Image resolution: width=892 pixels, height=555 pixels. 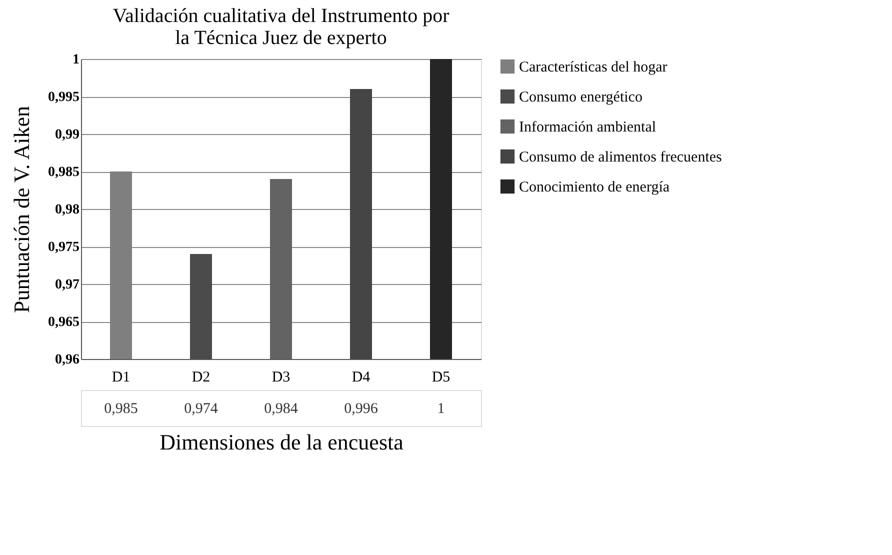 What do you see at coordinates (21, 209) in the screenshot?
I see `y-axis-title: Puntuación de V. Aiken` at bounding box center [21, 209].